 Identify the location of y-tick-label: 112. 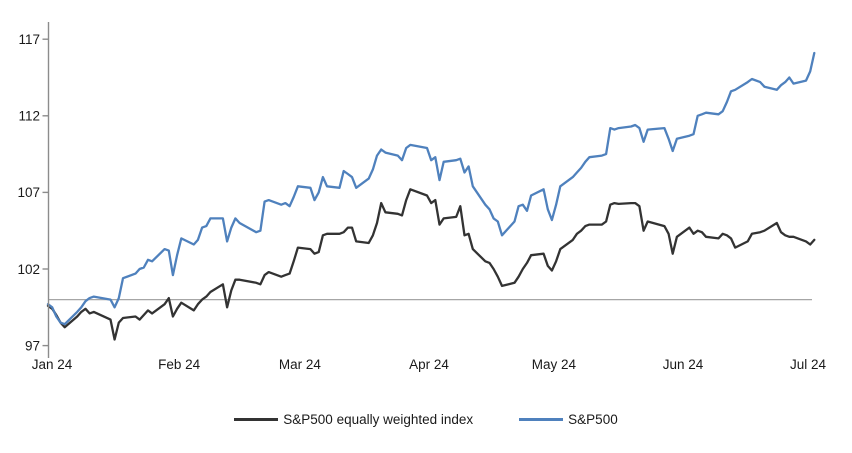
(29, 116).